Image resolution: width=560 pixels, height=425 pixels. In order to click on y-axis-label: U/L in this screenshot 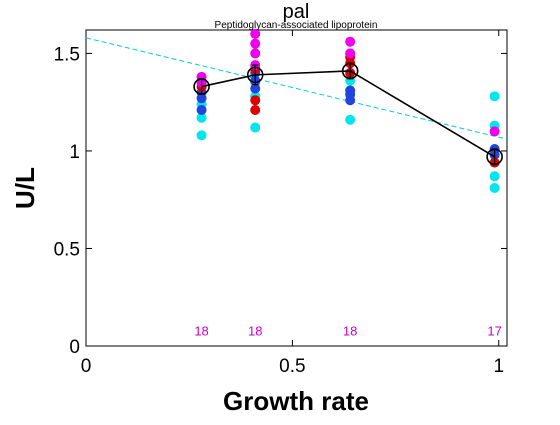, I will do `click(25, 188)`.